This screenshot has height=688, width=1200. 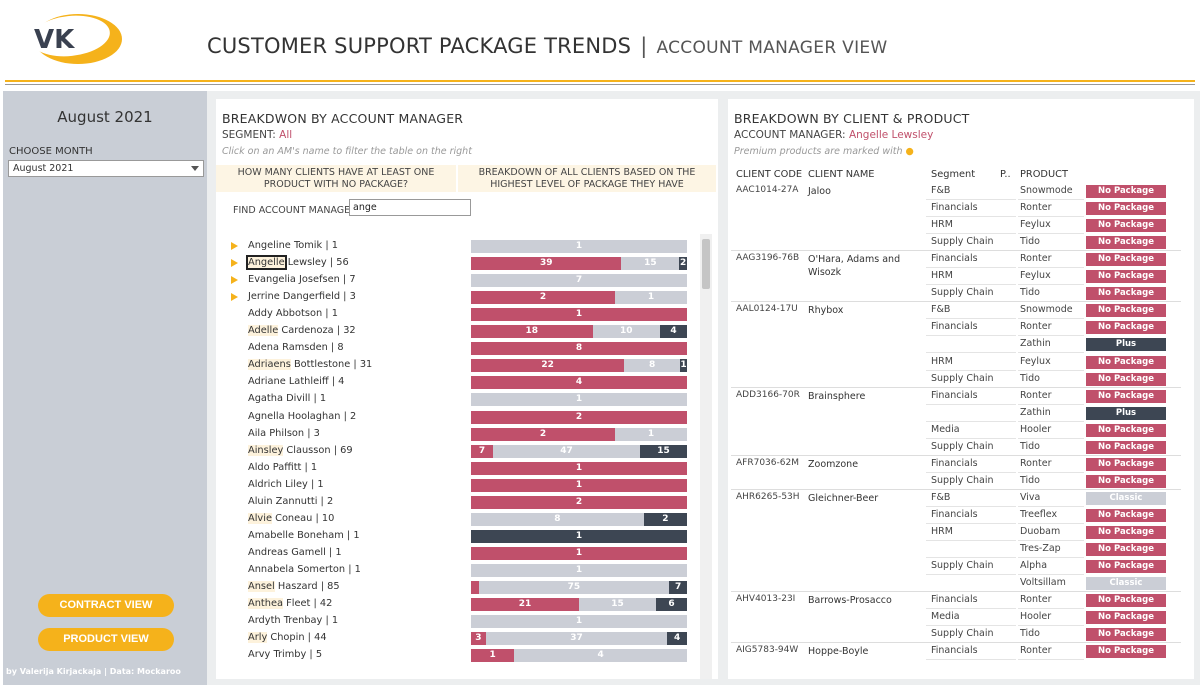 What do you see at coordinates (957, 191) in the screenshot?
I see `table-row: AAC1014-27A Jaloo F&B Snowmode No Package` at bounding box center [957, 191].